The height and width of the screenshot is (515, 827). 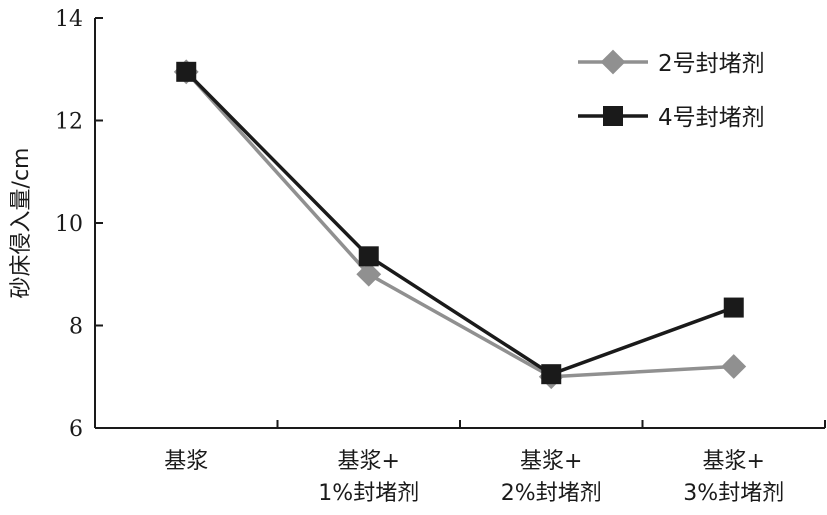 What do you see at coordinates (551, 493) in the screenshot?
I see `x-category-label: 2%封堵剂` at bounding box center [551, 493].